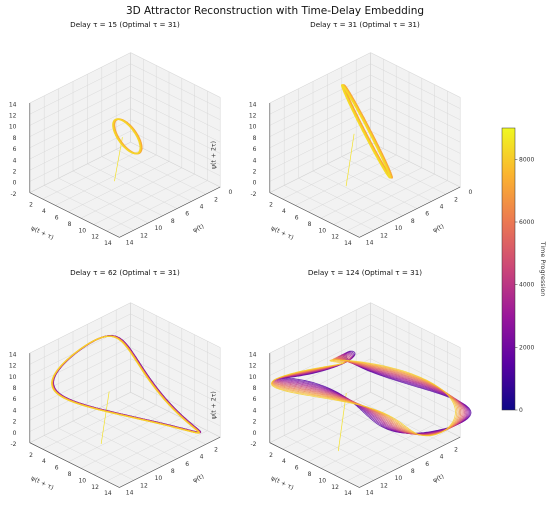  Describe the element at coordinates (526, 285) in the screenshot. I see `colorbar-tick-label: 4000` at that location.